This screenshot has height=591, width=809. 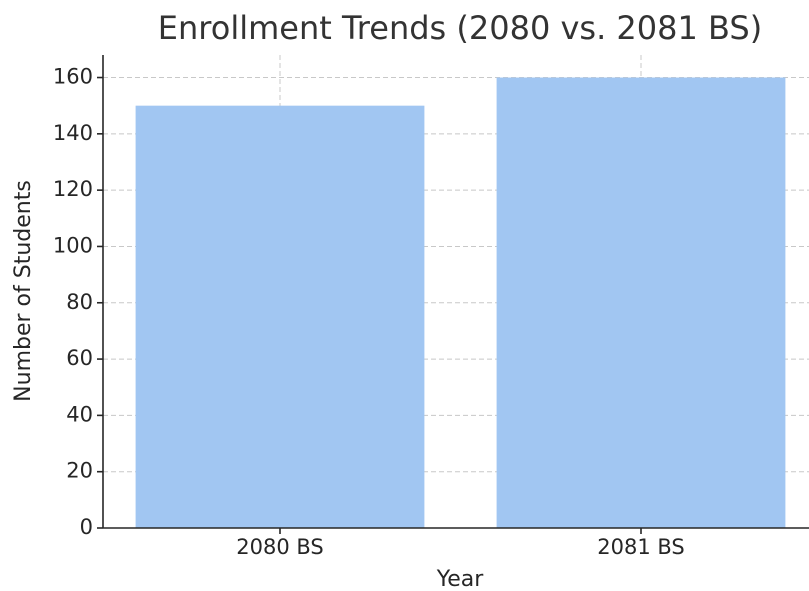 I want to click on chart-title: Enrollment Trends (2080 vs. 2081 BS), so click(x=460, y=28).